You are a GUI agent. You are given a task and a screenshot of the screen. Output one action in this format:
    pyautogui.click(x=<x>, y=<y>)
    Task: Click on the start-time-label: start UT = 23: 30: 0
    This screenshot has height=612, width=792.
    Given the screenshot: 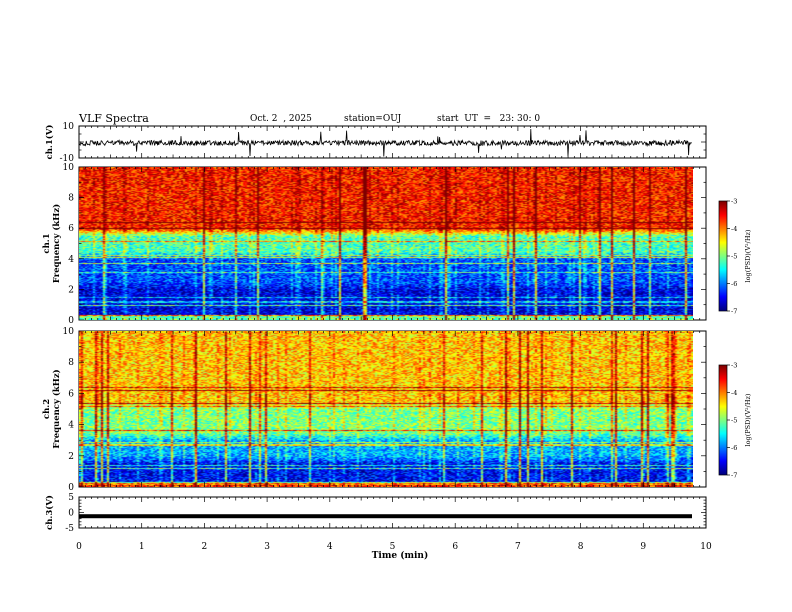 What is the action you would take?
    pyautogui.click(x=489, y=119)
    